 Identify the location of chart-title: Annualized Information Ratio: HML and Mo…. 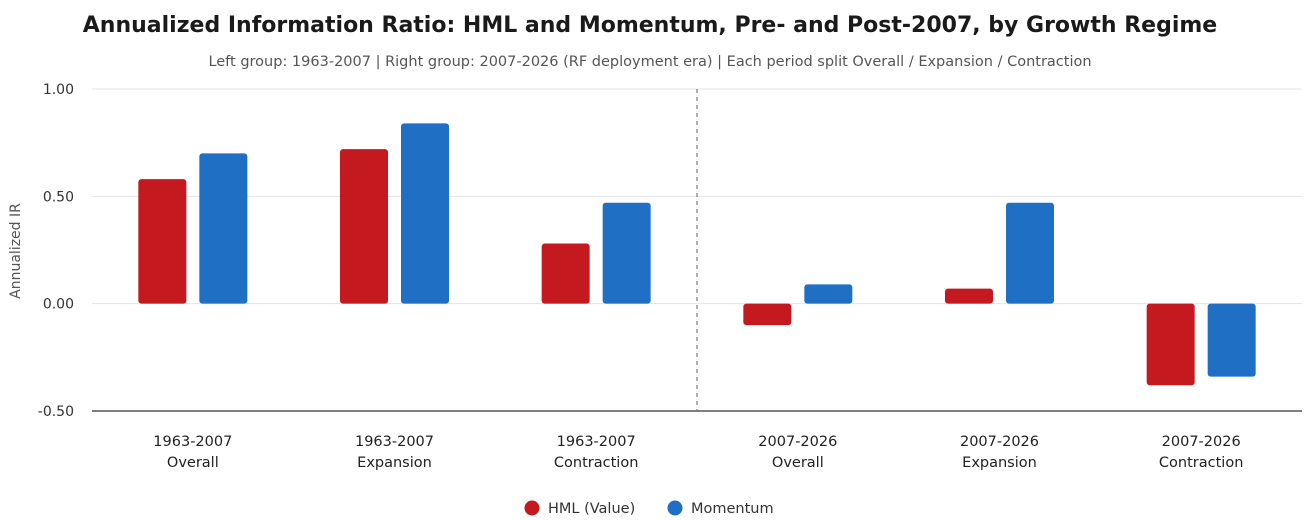
(650, 25).